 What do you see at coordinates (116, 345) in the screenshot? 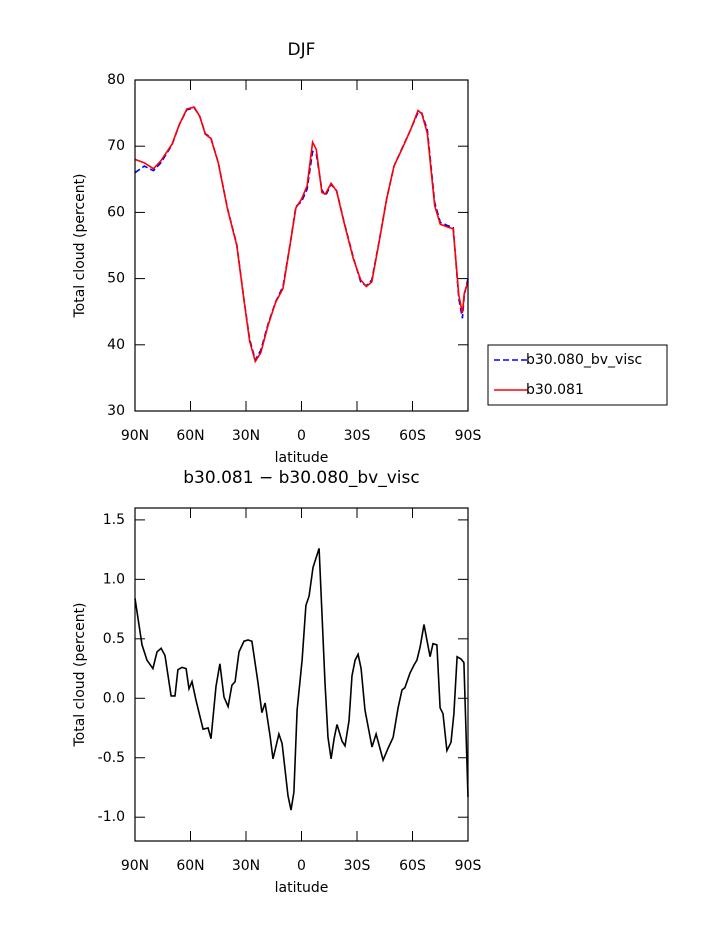
I see `y-tick-label: 40` at bounding box center [116, 345].